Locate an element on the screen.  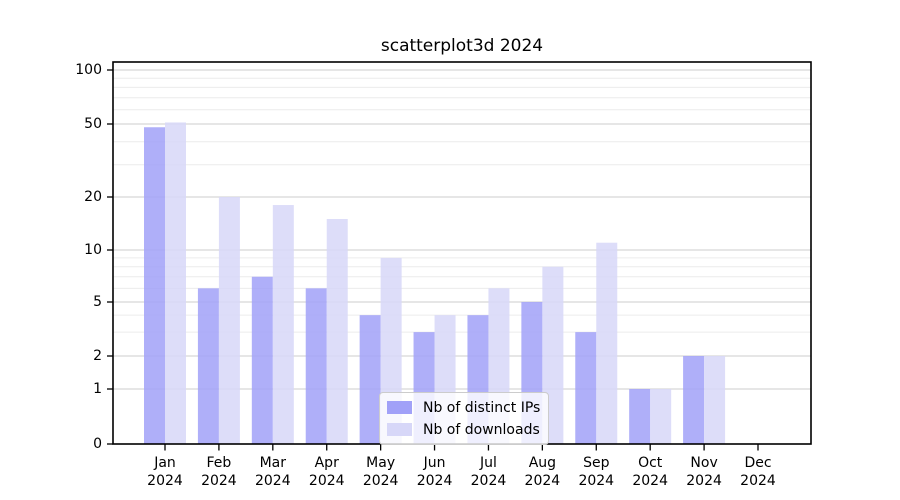
y-tick-label-100: 100 is located at coordinates (88, 70).